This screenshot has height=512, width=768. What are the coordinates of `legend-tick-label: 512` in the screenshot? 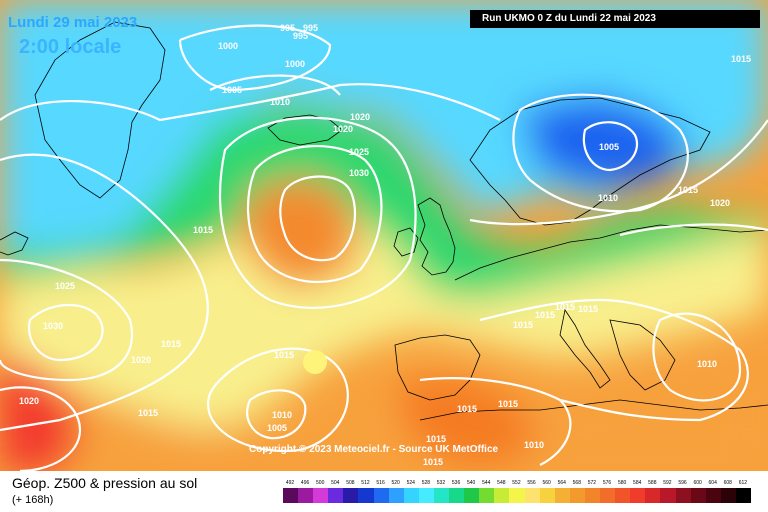 It's located at (365, 483).